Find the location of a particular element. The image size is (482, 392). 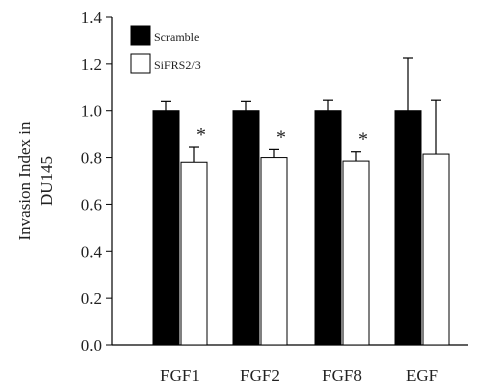

y-axis-label-line: Invasion Index in is located at coordinates (24, 180).